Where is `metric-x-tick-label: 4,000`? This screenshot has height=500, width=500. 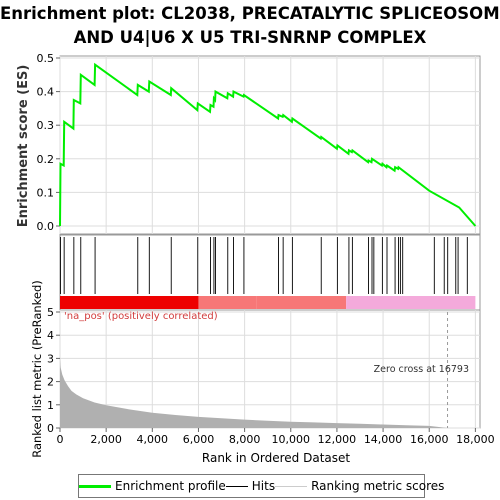 metric-x-tick-label: 4,000 is located at coordinates (153, 439).